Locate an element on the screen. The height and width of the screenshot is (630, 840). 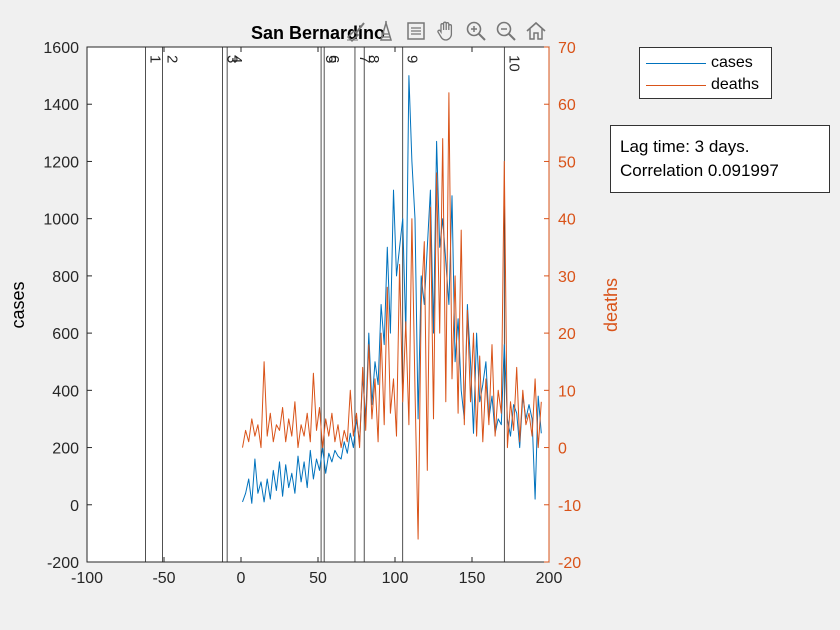
x-tick-label: 100 is located at coordinates (395, 578).